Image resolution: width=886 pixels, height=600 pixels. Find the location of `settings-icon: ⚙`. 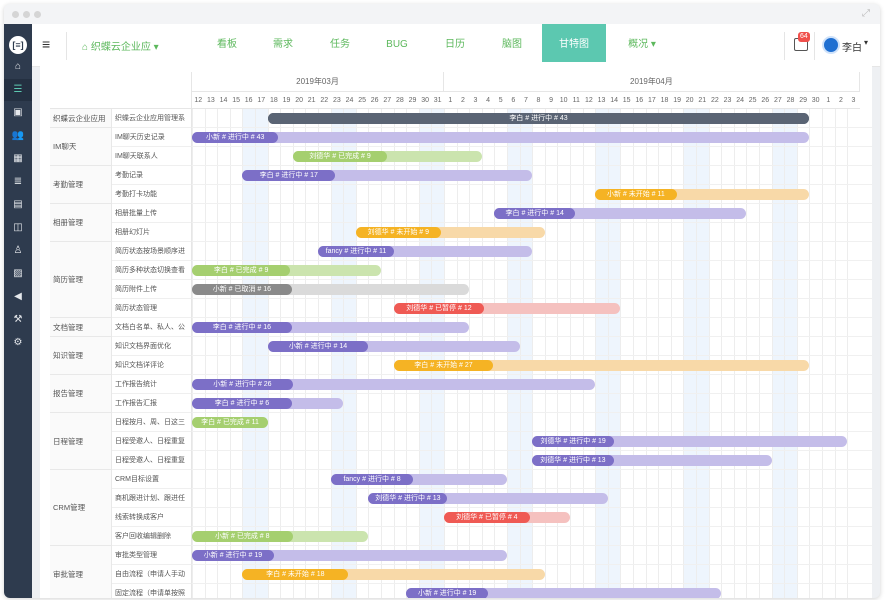

settings-icon: ⚙ is located at coordinates (18, 342).